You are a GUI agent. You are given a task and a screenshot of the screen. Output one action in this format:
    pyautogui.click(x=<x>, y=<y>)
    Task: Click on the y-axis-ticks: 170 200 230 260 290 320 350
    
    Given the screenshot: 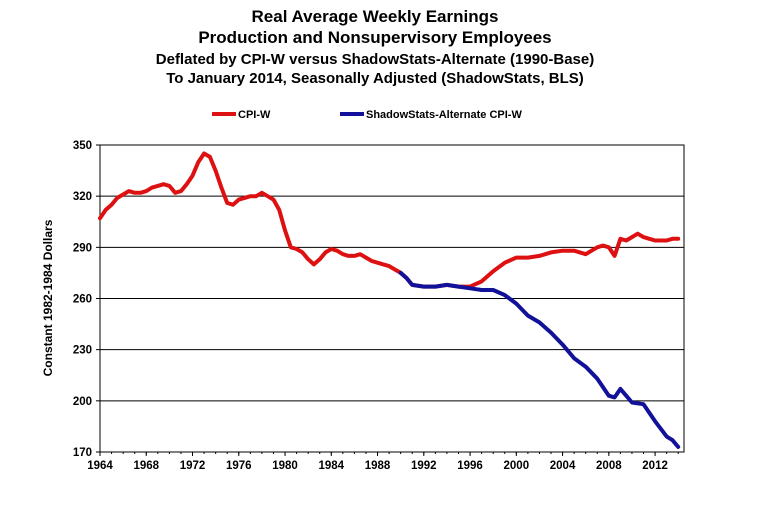 What is the action you would take?
    pyautogui.click(x=86, y=299)
    